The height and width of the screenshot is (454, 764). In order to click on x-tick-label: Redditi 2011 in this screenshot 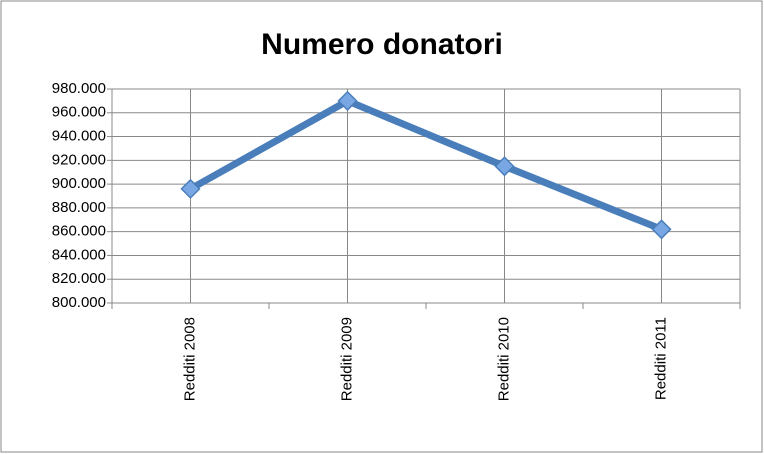, I will do `click(660, 358)`.